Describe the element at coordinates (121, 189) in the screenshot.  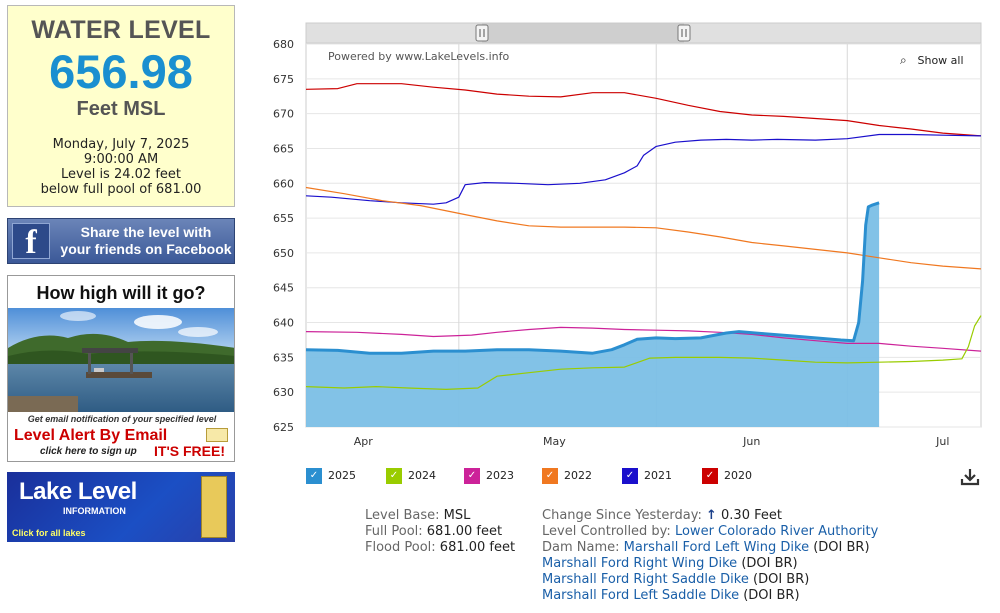
I see `full-pool-text: below full pool of 681.00` at that location.